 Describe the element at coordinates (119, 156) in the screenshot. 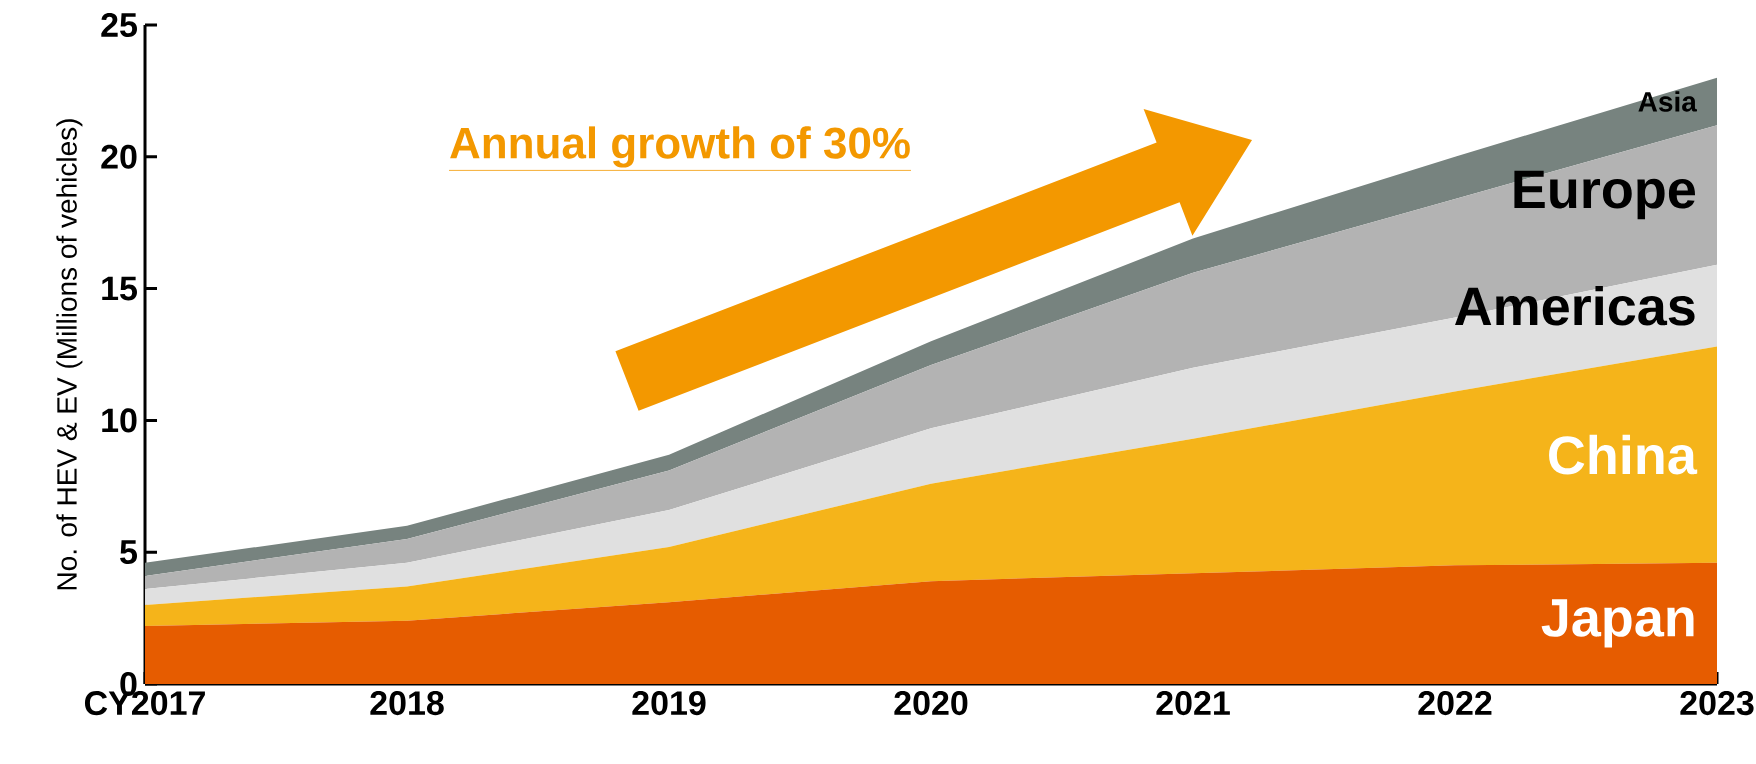

I see `y-tick-label: 20` at that location.